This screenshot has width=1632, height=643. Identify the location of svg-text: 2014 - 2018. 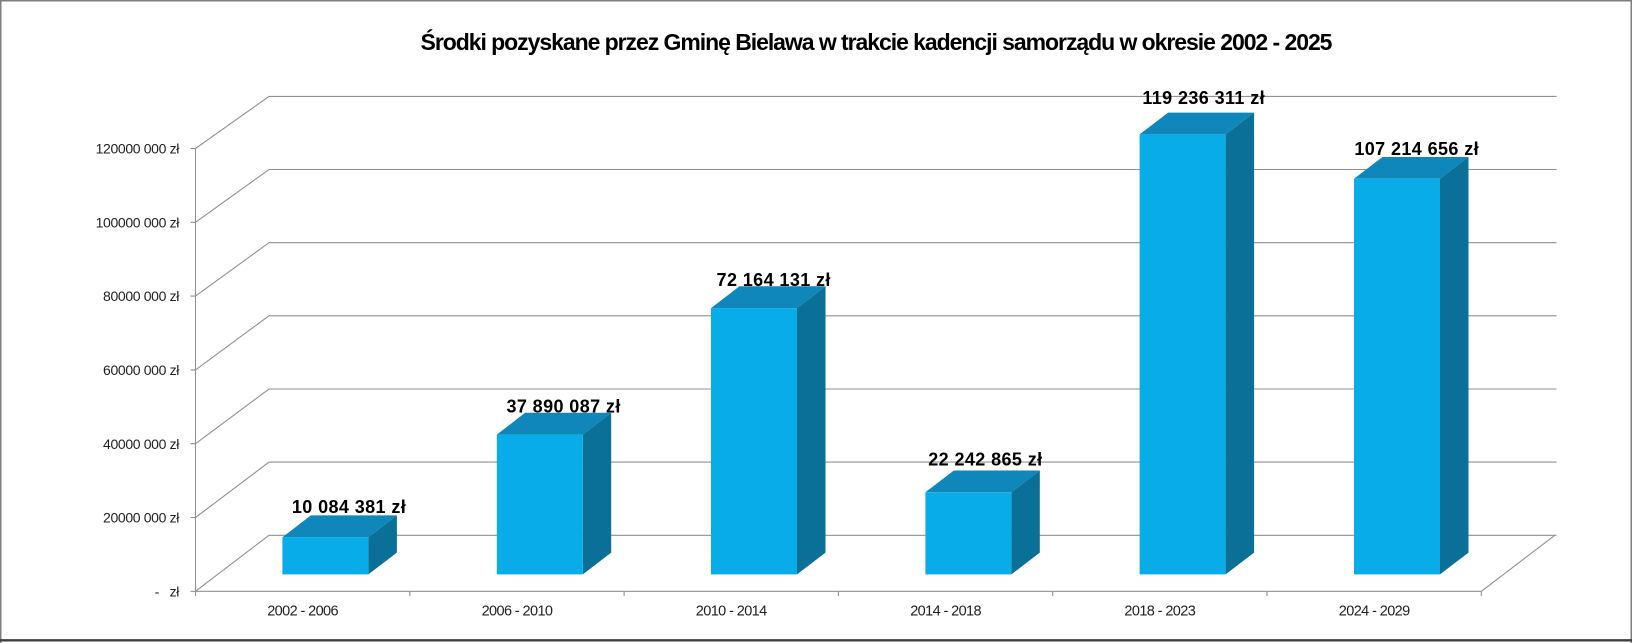
(945, 612).